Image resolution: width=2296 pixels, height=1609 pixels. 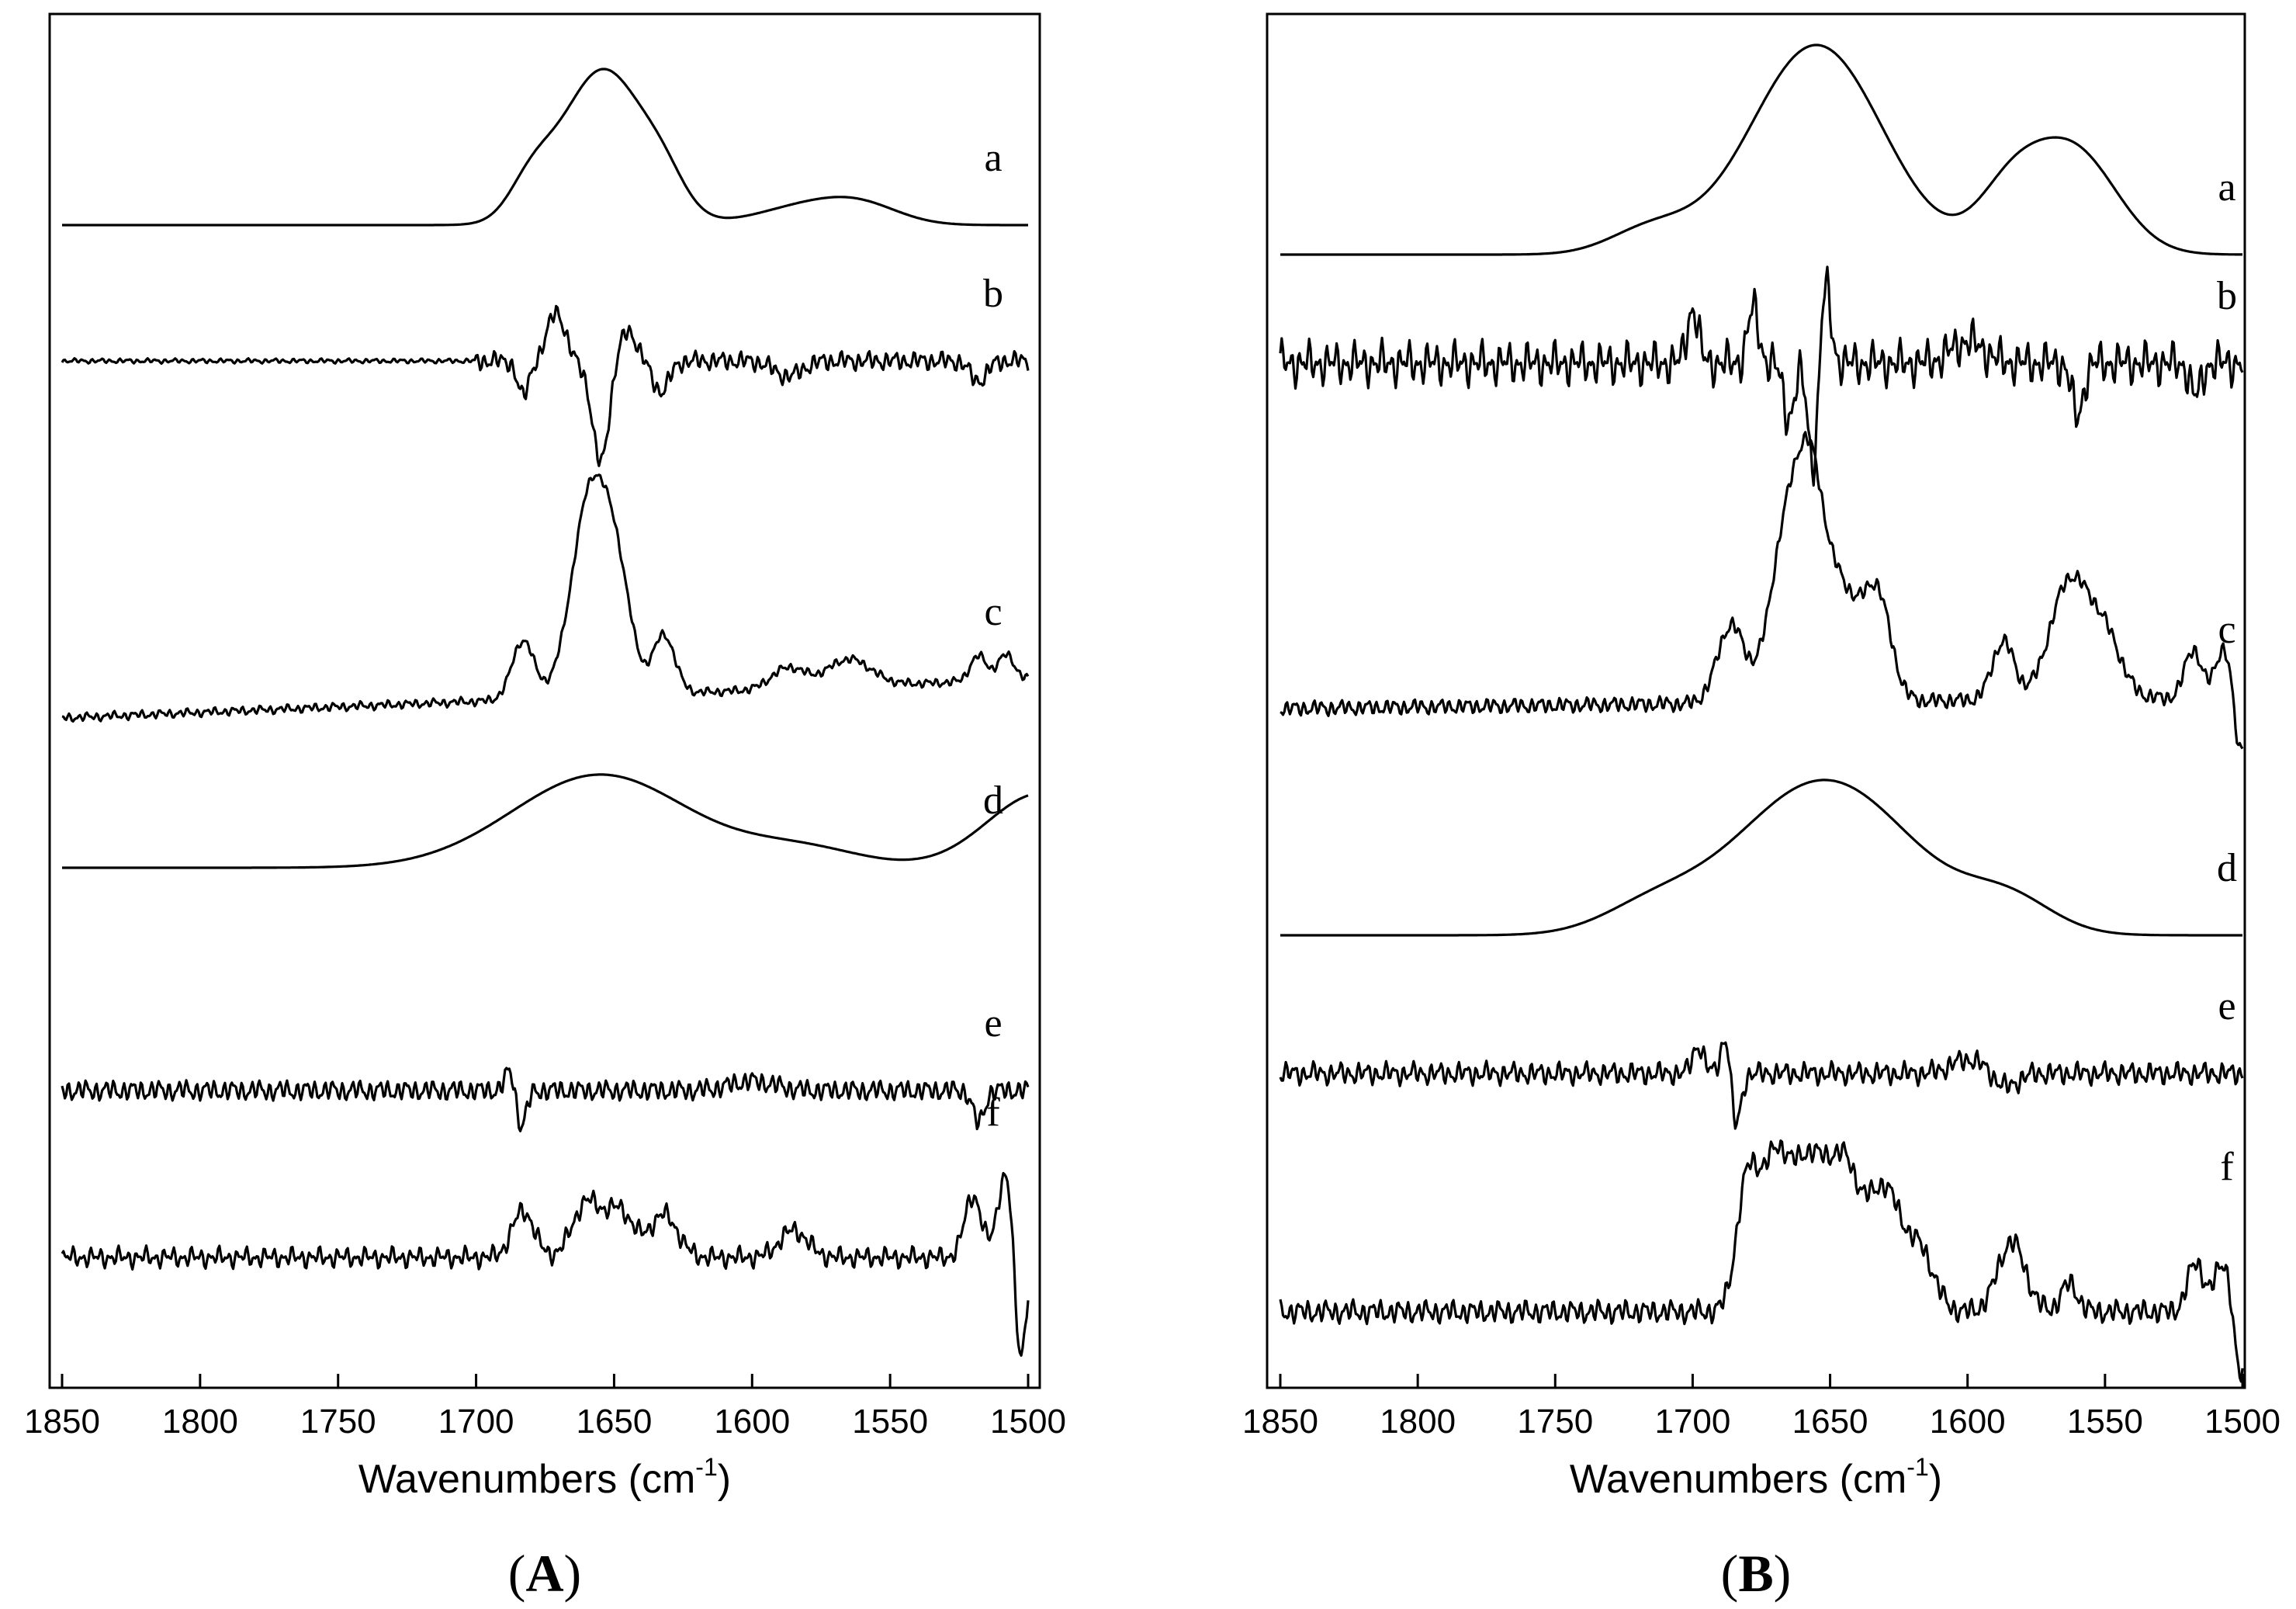 What do you see at coordinates (544, 1573) in the screenshot?
I see `panel-a-label: (A)` at bounding box center [544, 1573].